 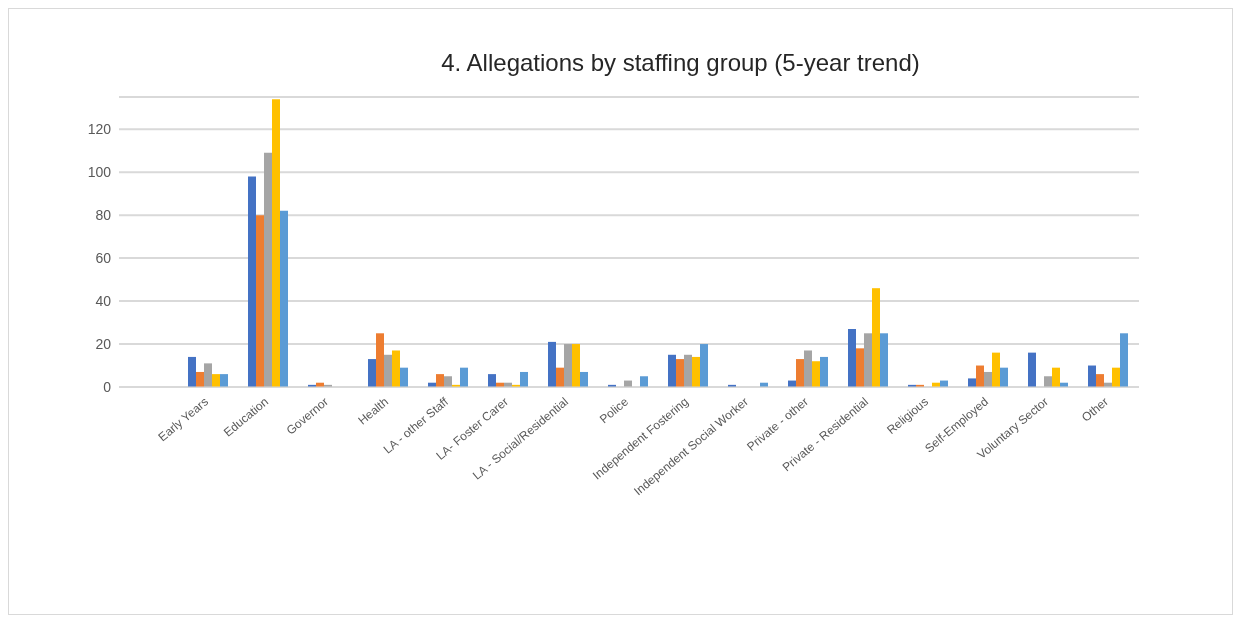 I want to click on y-tick-label: 120, so click(x=99, y=129).